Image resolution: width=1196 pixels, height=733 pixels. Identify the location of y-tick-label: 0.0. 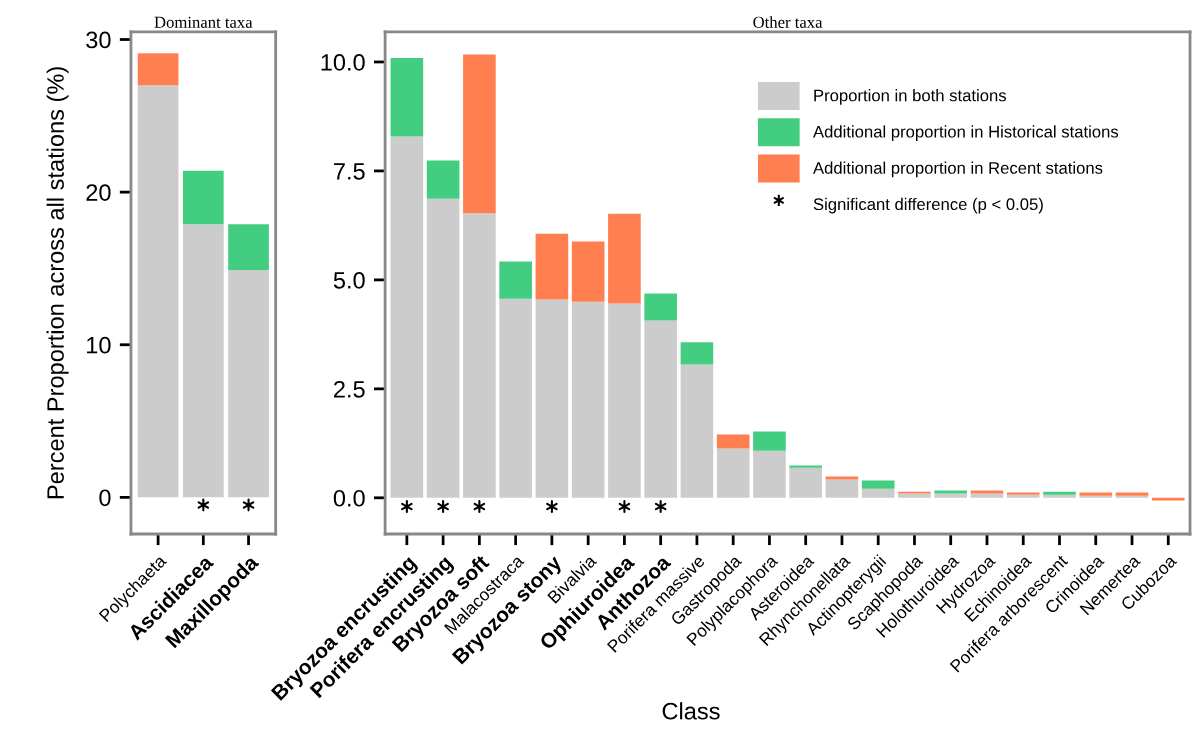
(349, 498).